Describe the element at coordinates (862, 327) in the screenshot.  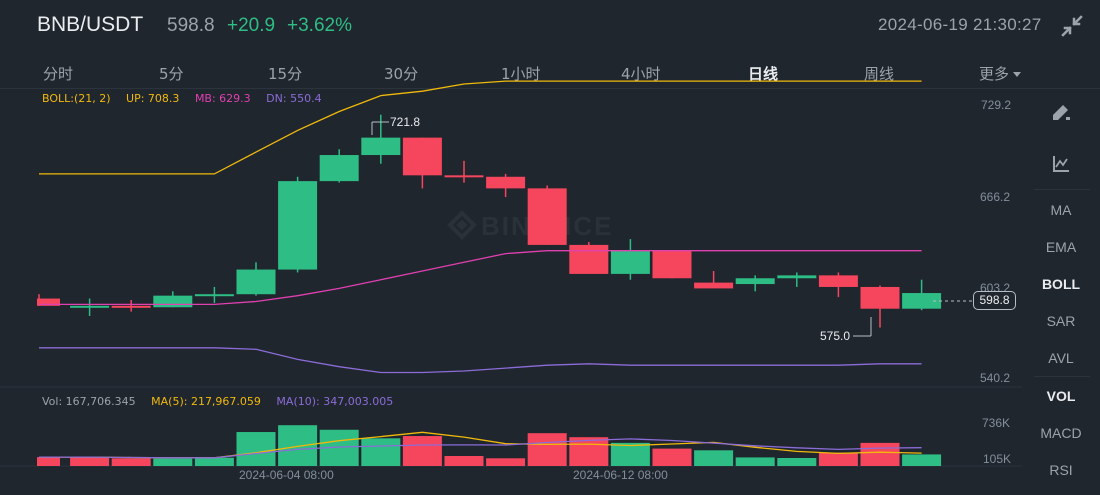
I see `low-marker` at that location.